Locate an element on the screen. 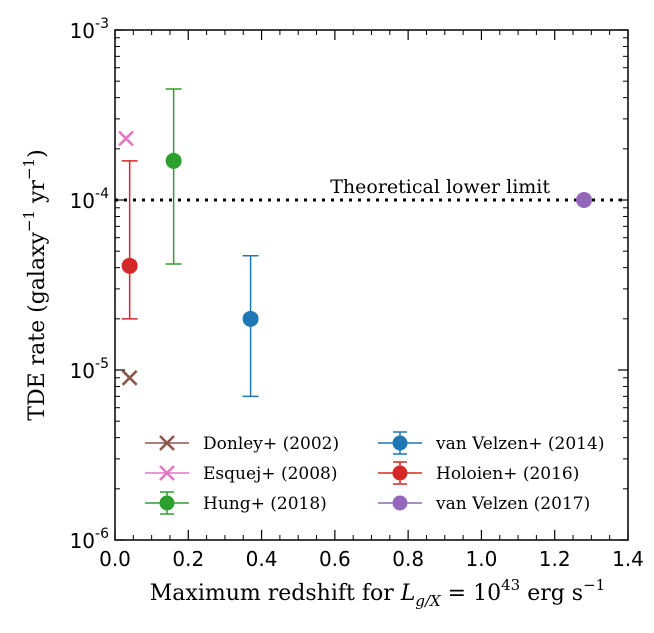 The image size is (654, 633). legend-label: Hung+ (2018) is located at coordinates (265, 504).